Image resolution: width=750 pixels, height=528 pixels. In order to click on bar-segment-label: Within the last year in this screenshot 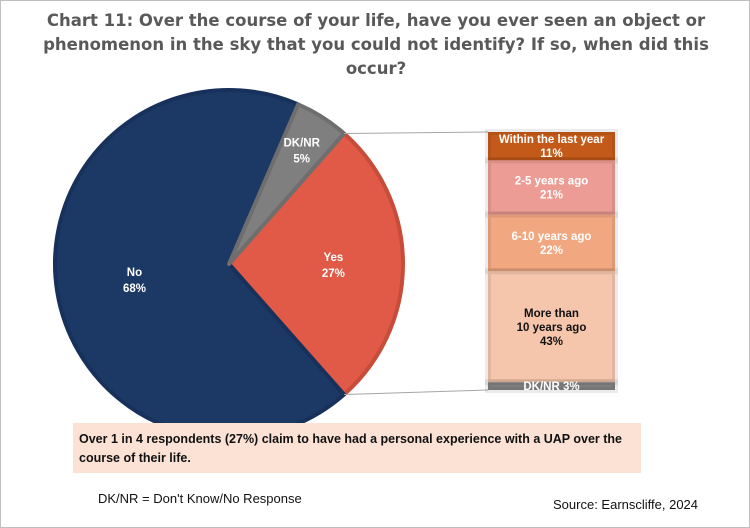, I will do `click(552, 140)`.